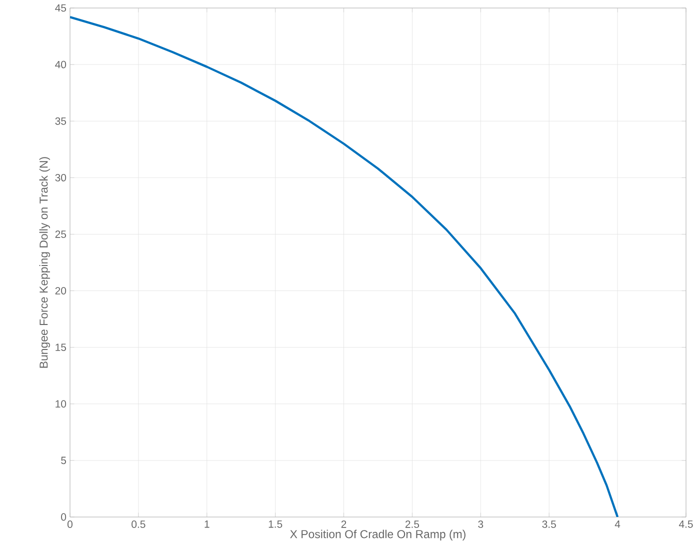 This screenshot has height=554, width=695. I want to click on y-tick-label: 5, so click(63, 460).